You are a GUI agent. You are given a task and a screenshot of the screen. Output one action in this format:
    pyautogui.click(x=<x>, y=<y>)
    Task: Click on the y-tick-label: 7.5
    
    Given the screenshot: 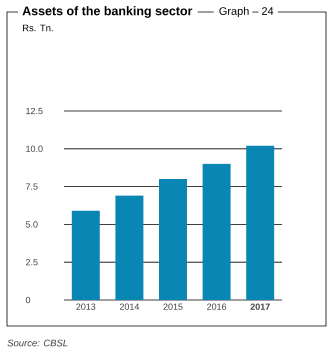 What is the action you would take?
    pyautogui.click(x=32, y=186)
    